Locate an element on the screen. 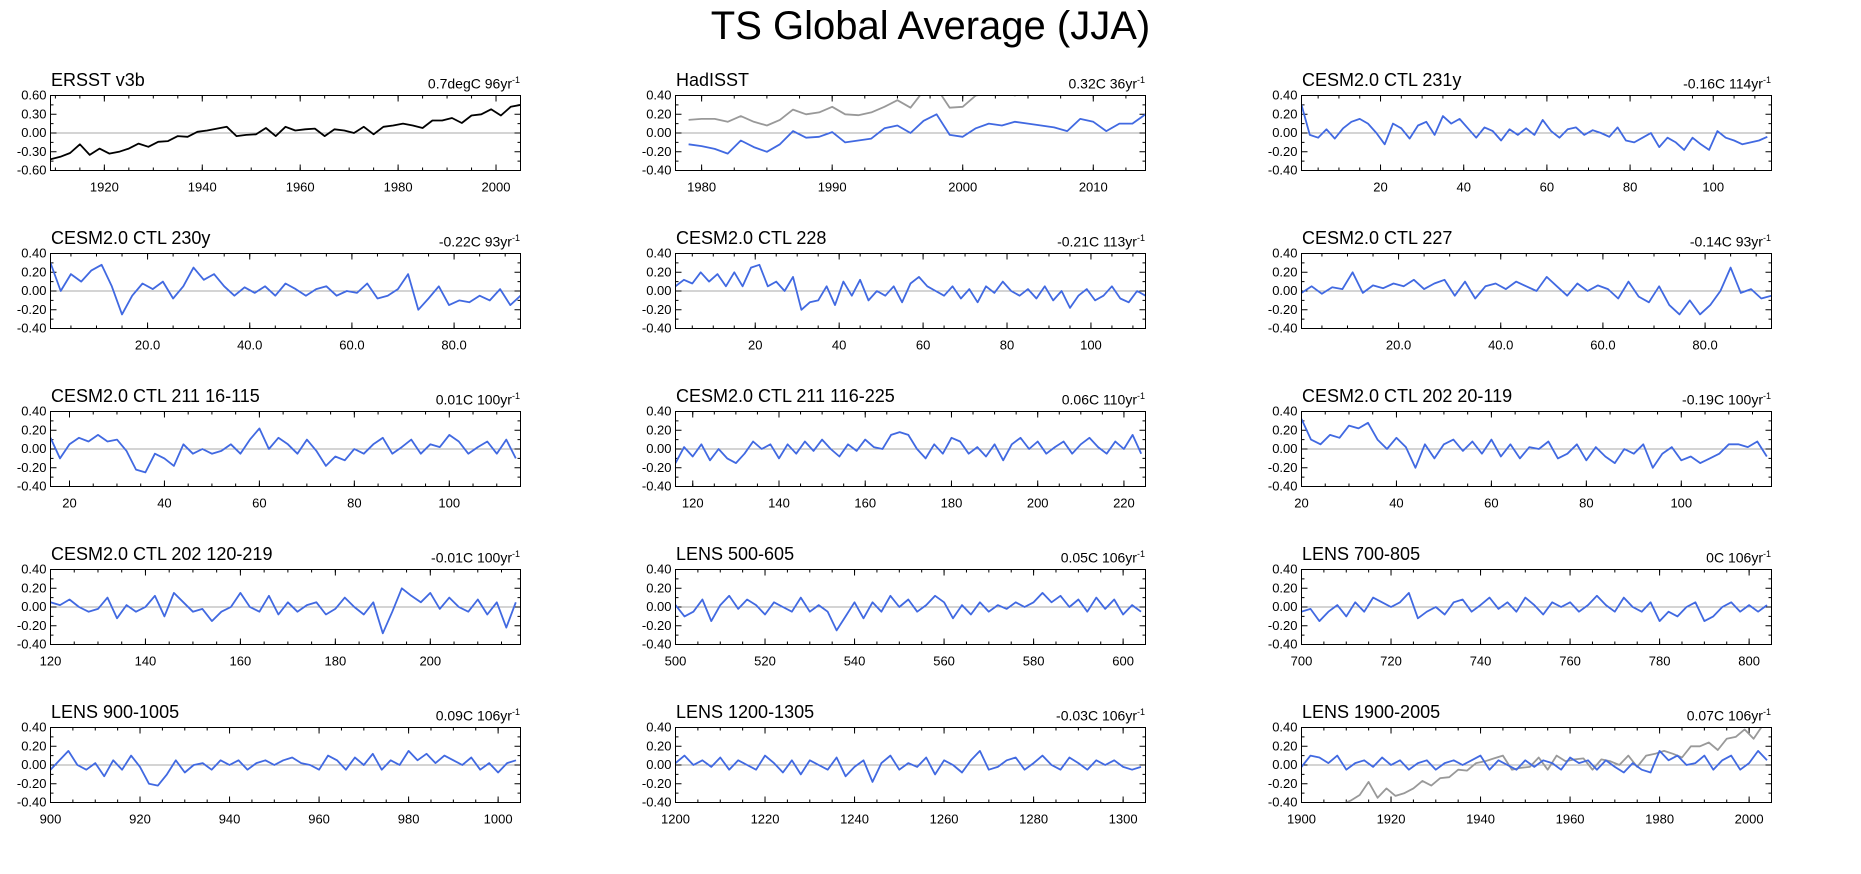 This screenshot has width=1861, height=874. panel-title: CESM2.0 CTL 202 20-119 is located at coordinates (1407, 396).